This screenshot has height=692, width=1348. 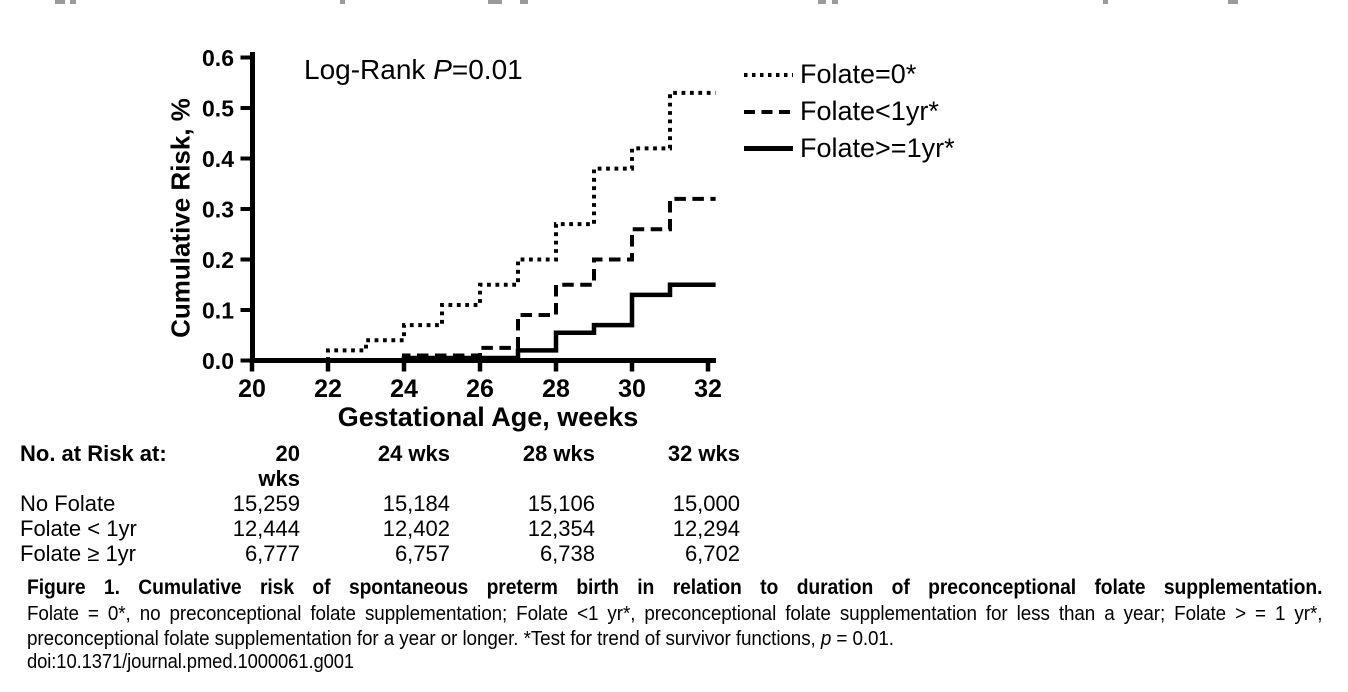 What do you see at coordinates (556, 389) in the screenshot?
I see `x-tick-label: 28` at bounding box center [556, 389].